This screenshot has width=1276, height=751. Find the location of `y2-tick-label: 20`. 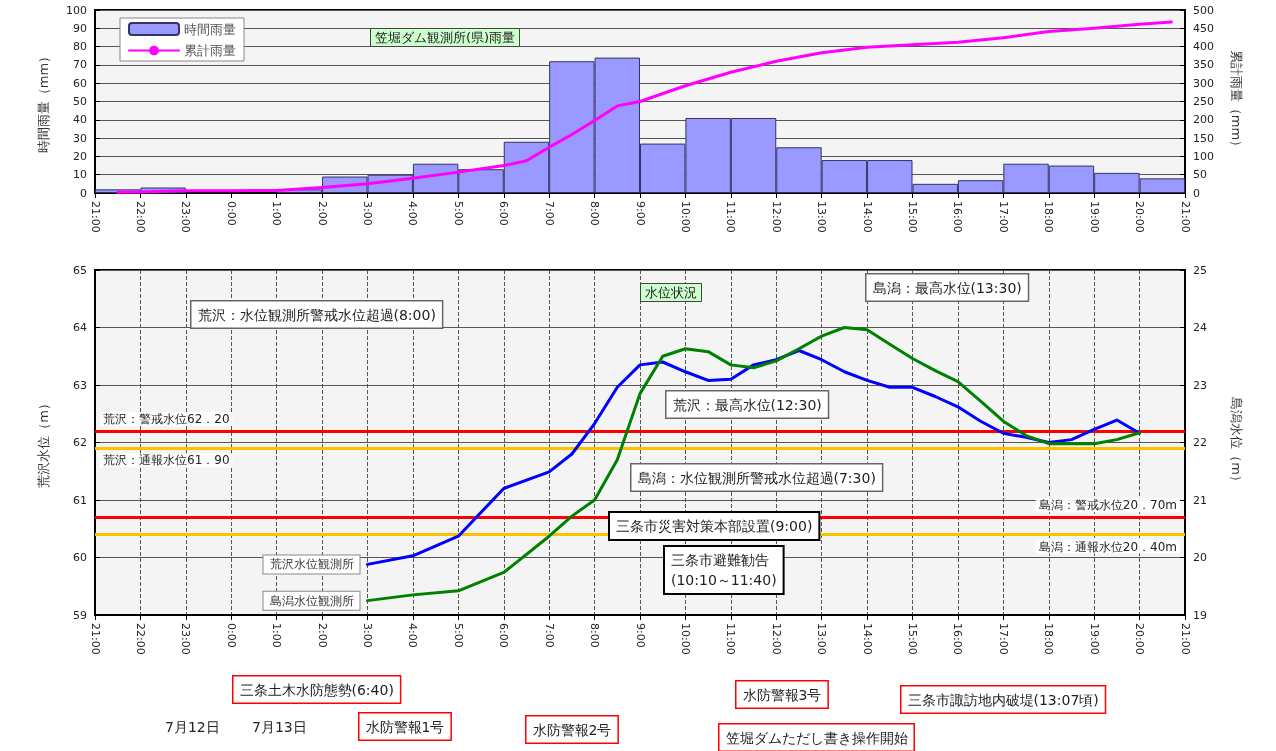

y2-tick-label: 20 is located at coordinates (1200, 557).